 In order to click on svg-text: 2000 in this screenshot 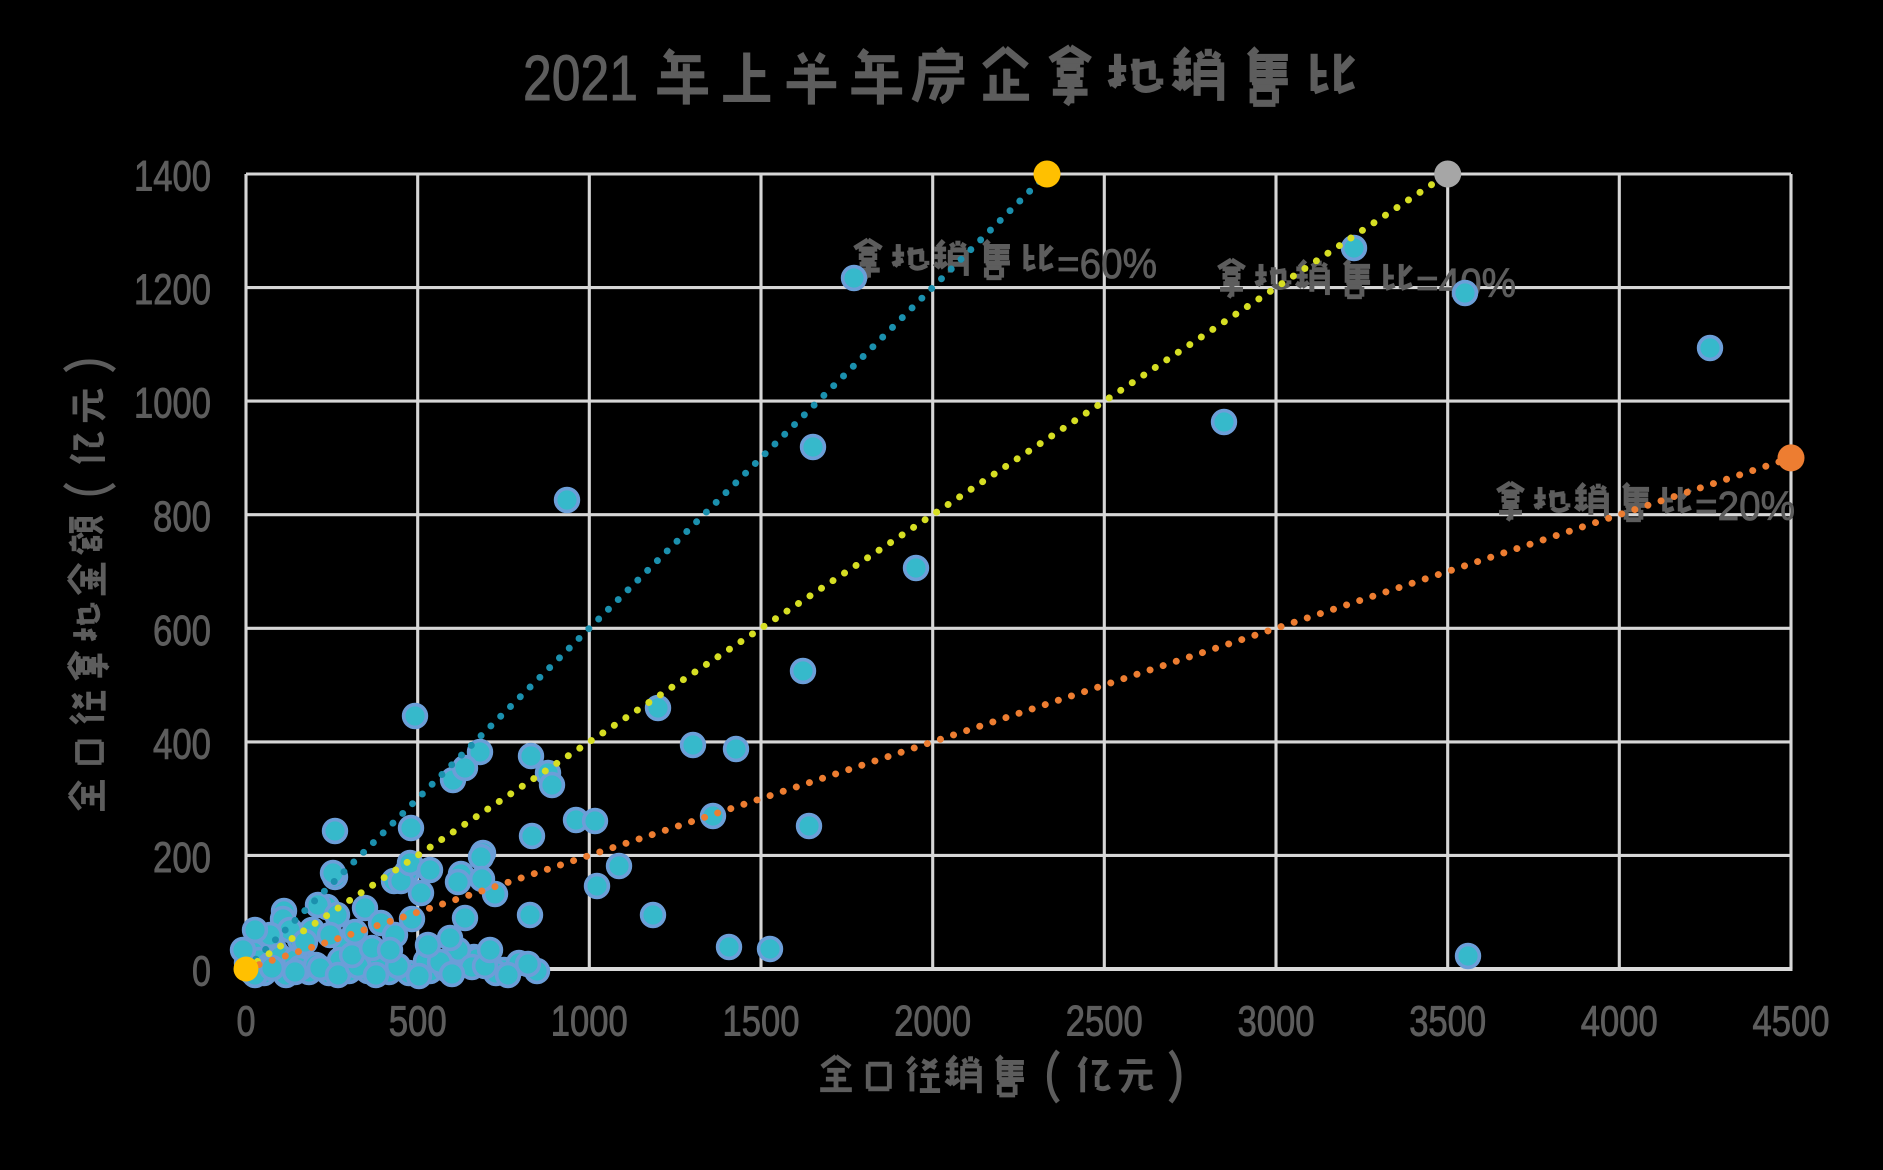, I will do `click(932, 1022)`.